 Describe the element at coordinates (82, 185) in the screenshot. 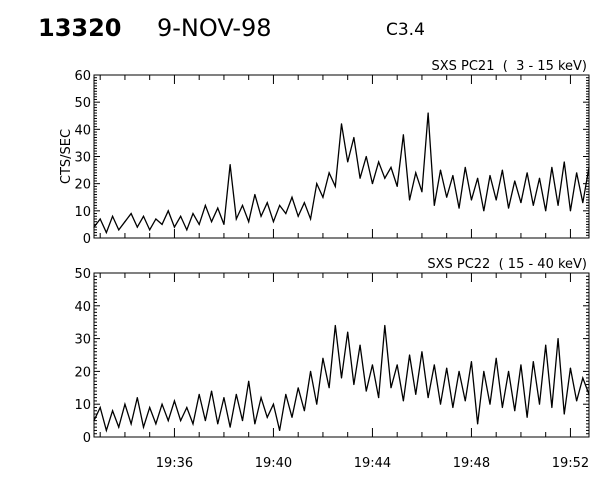

I see `y-tick-label: 20` at that location.